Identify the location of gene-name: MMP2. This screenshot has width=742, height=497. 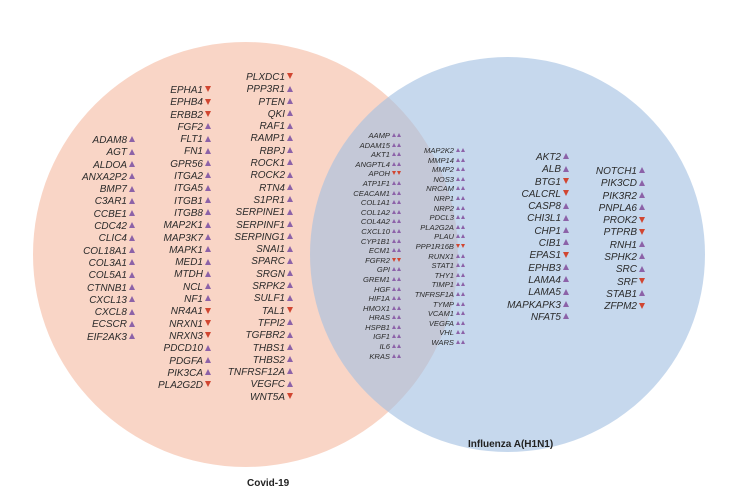
(443, 170).